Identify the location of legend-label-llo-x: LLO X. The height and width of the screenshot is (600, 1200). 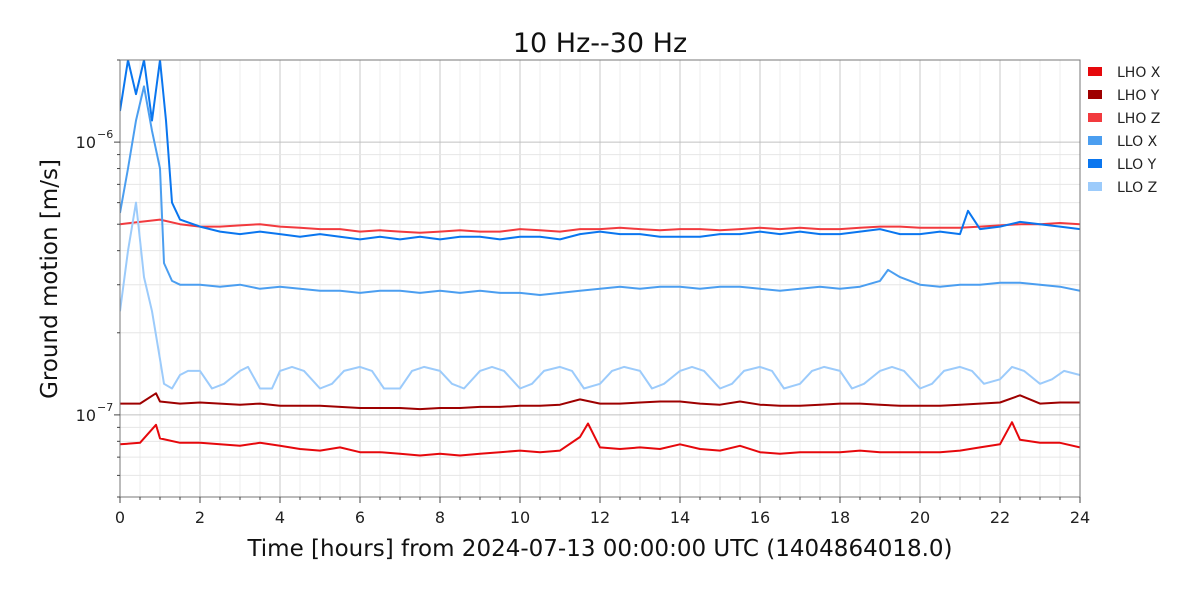
(1137, 142).